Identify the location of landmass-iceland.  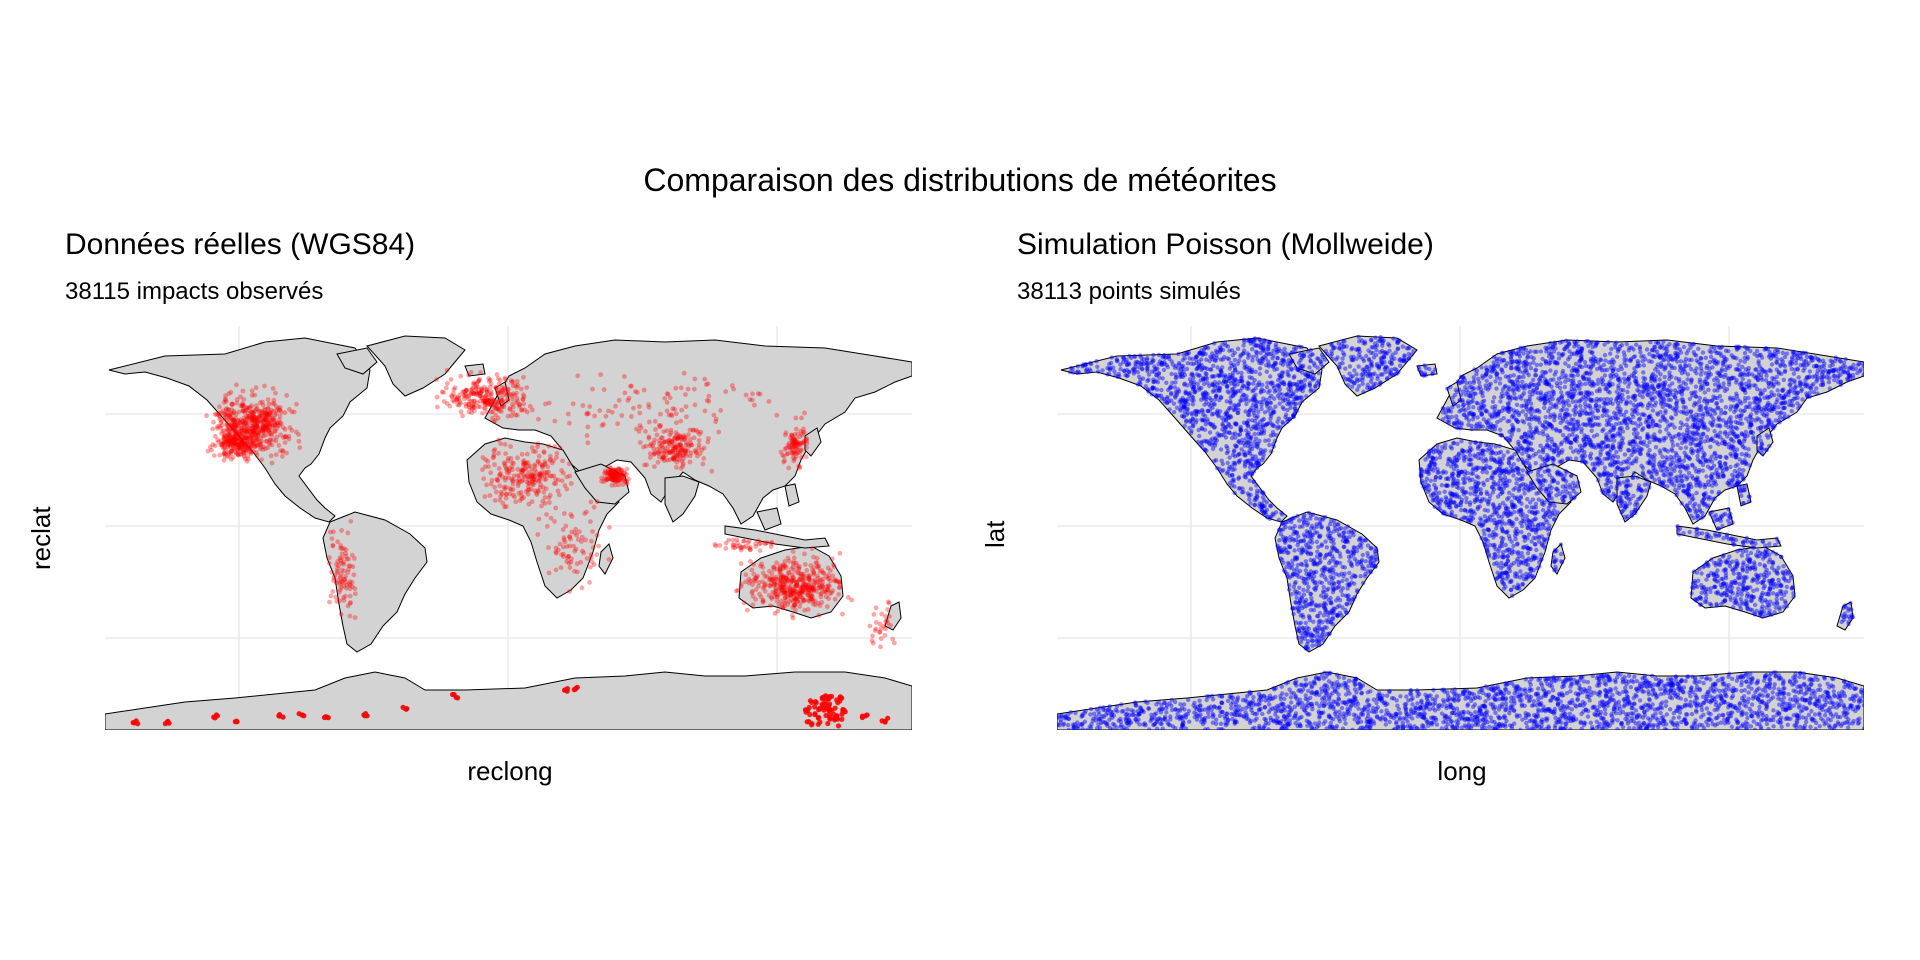
(475, 370).